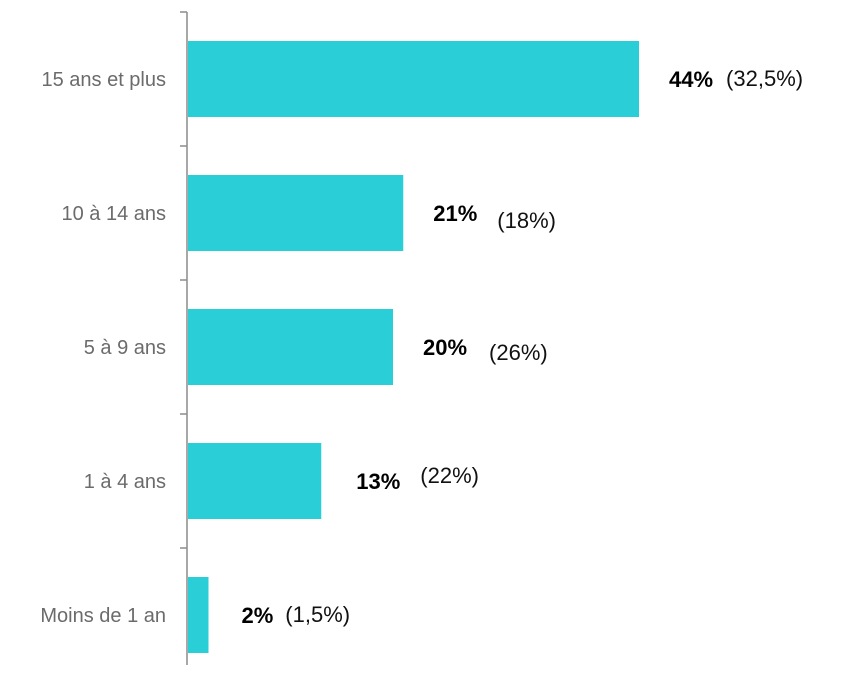 The height and width of the screenshot is (675, 851). I want to click on data-label: 20%, so click(445, 347).